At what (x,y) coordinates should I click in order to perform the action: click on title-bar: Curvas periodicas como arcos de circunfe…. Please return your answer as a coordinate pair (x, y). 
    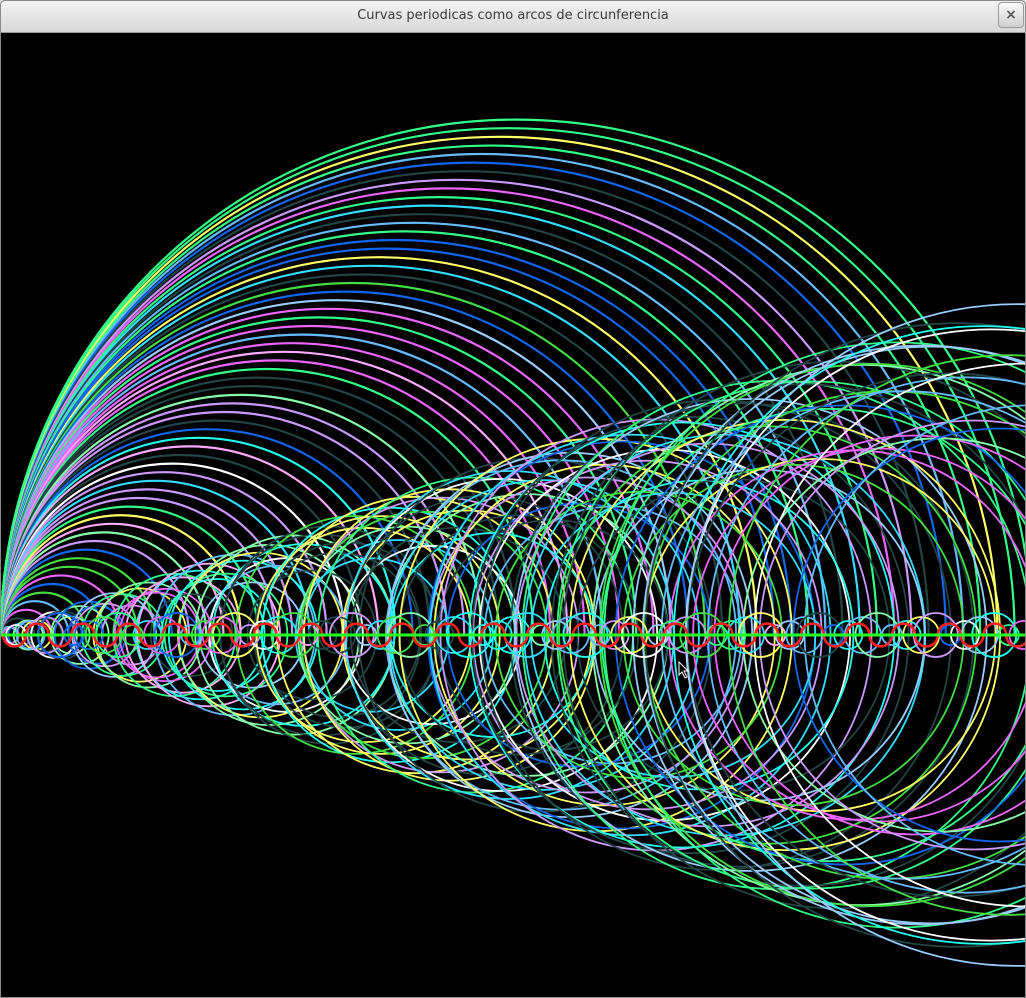
    Looking at the image, I should click on (513, 17).